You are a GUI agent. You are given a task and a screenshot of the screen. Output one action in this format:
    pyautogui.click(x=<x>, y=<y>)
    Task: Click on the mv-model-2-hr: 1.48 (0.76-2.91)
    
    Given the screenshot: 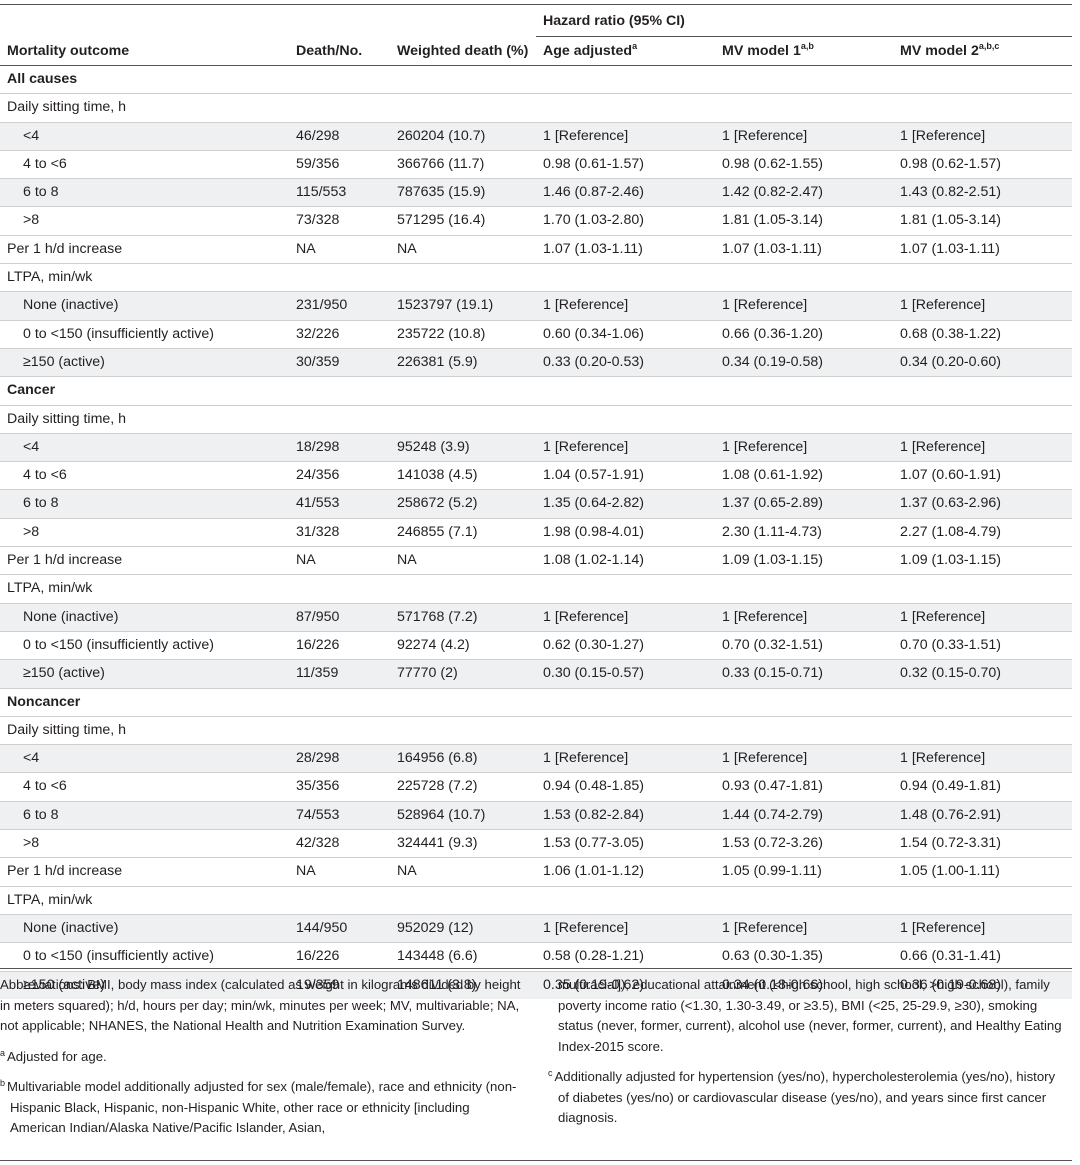 What is the action you would take?
    pyautogui.click(x=982, y=815)
    